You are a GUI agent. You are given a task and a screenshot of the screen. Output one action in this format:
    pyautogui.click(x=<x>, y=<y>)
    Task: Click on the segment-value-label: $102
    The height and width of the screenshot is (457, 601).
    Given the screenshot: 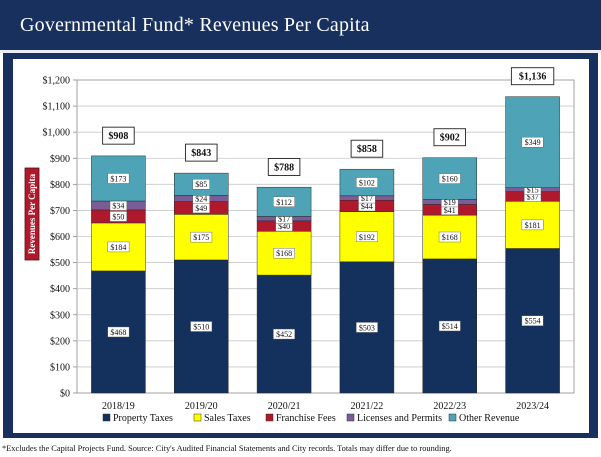 What is the action you would take?
    pyautogui.click(x=367, y=183)
    